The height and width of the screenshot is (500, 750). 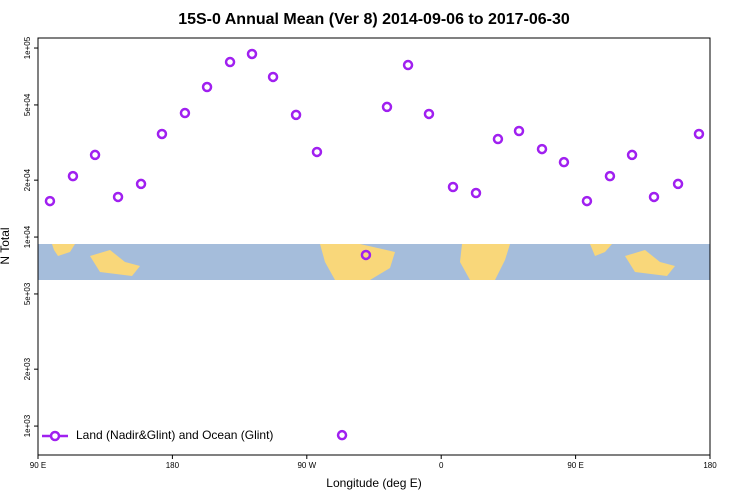 I want to click on y-tick-label: 1e+05, so click(x=27, y=47).